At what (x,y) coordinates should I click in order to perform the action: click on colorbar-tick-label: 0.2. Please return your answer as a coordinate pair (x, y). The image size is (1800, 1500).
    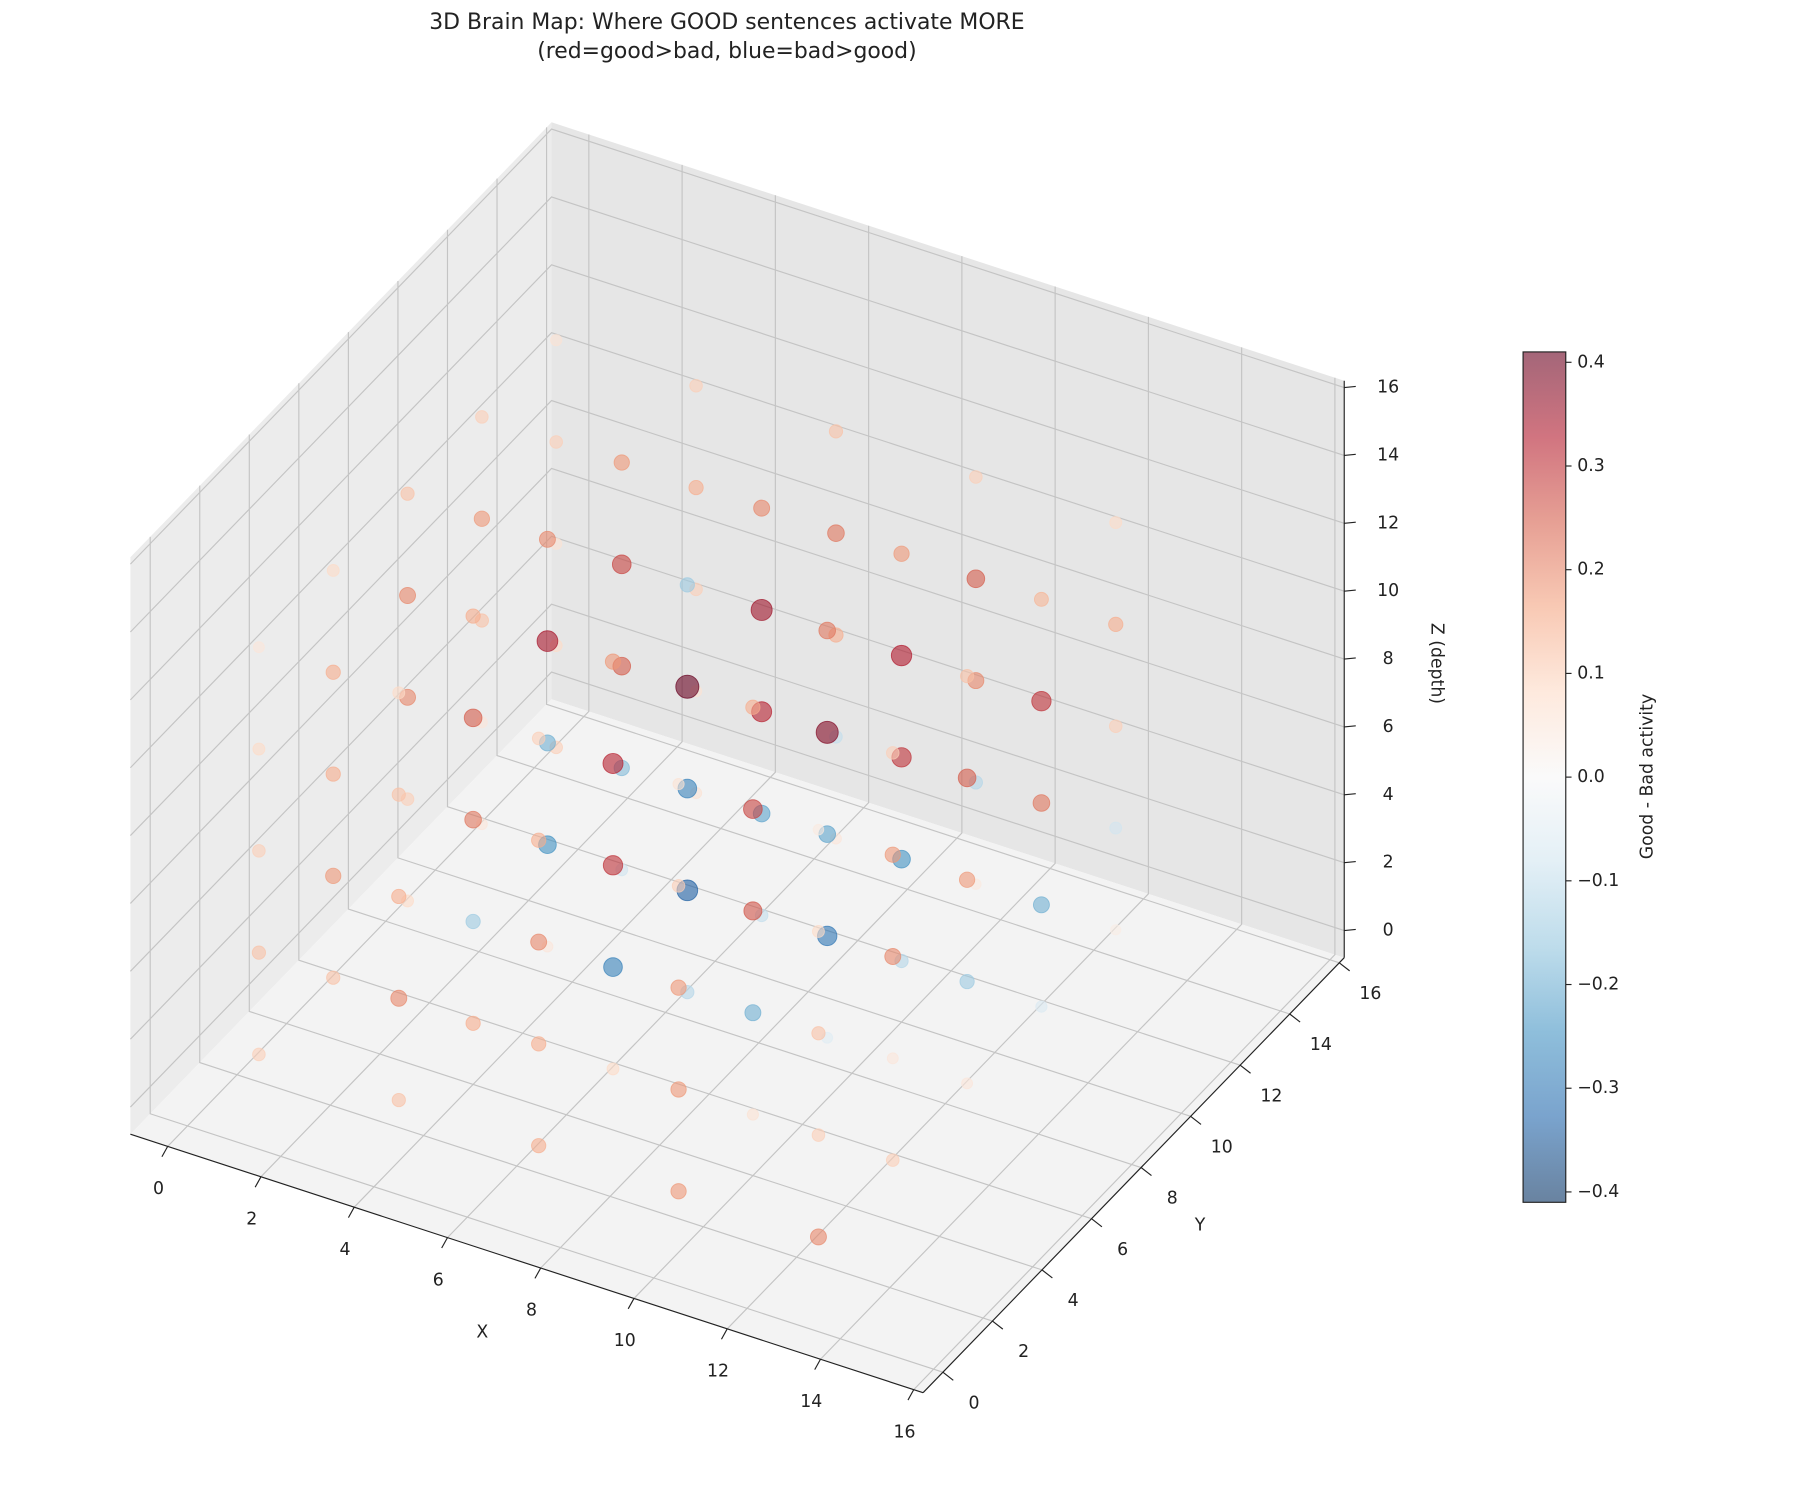
    Looking at the image, I should click on (1591, 570).